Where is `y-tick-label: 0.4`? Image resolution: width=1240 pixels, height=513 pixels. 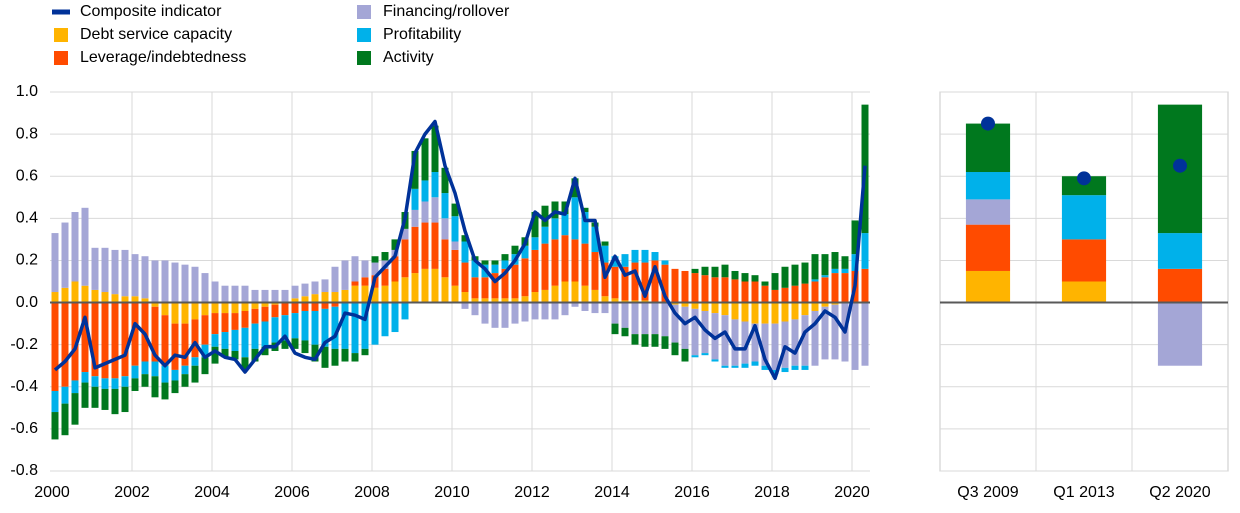
y-tick-label: 0.4 is located at coordinates (27, 218).